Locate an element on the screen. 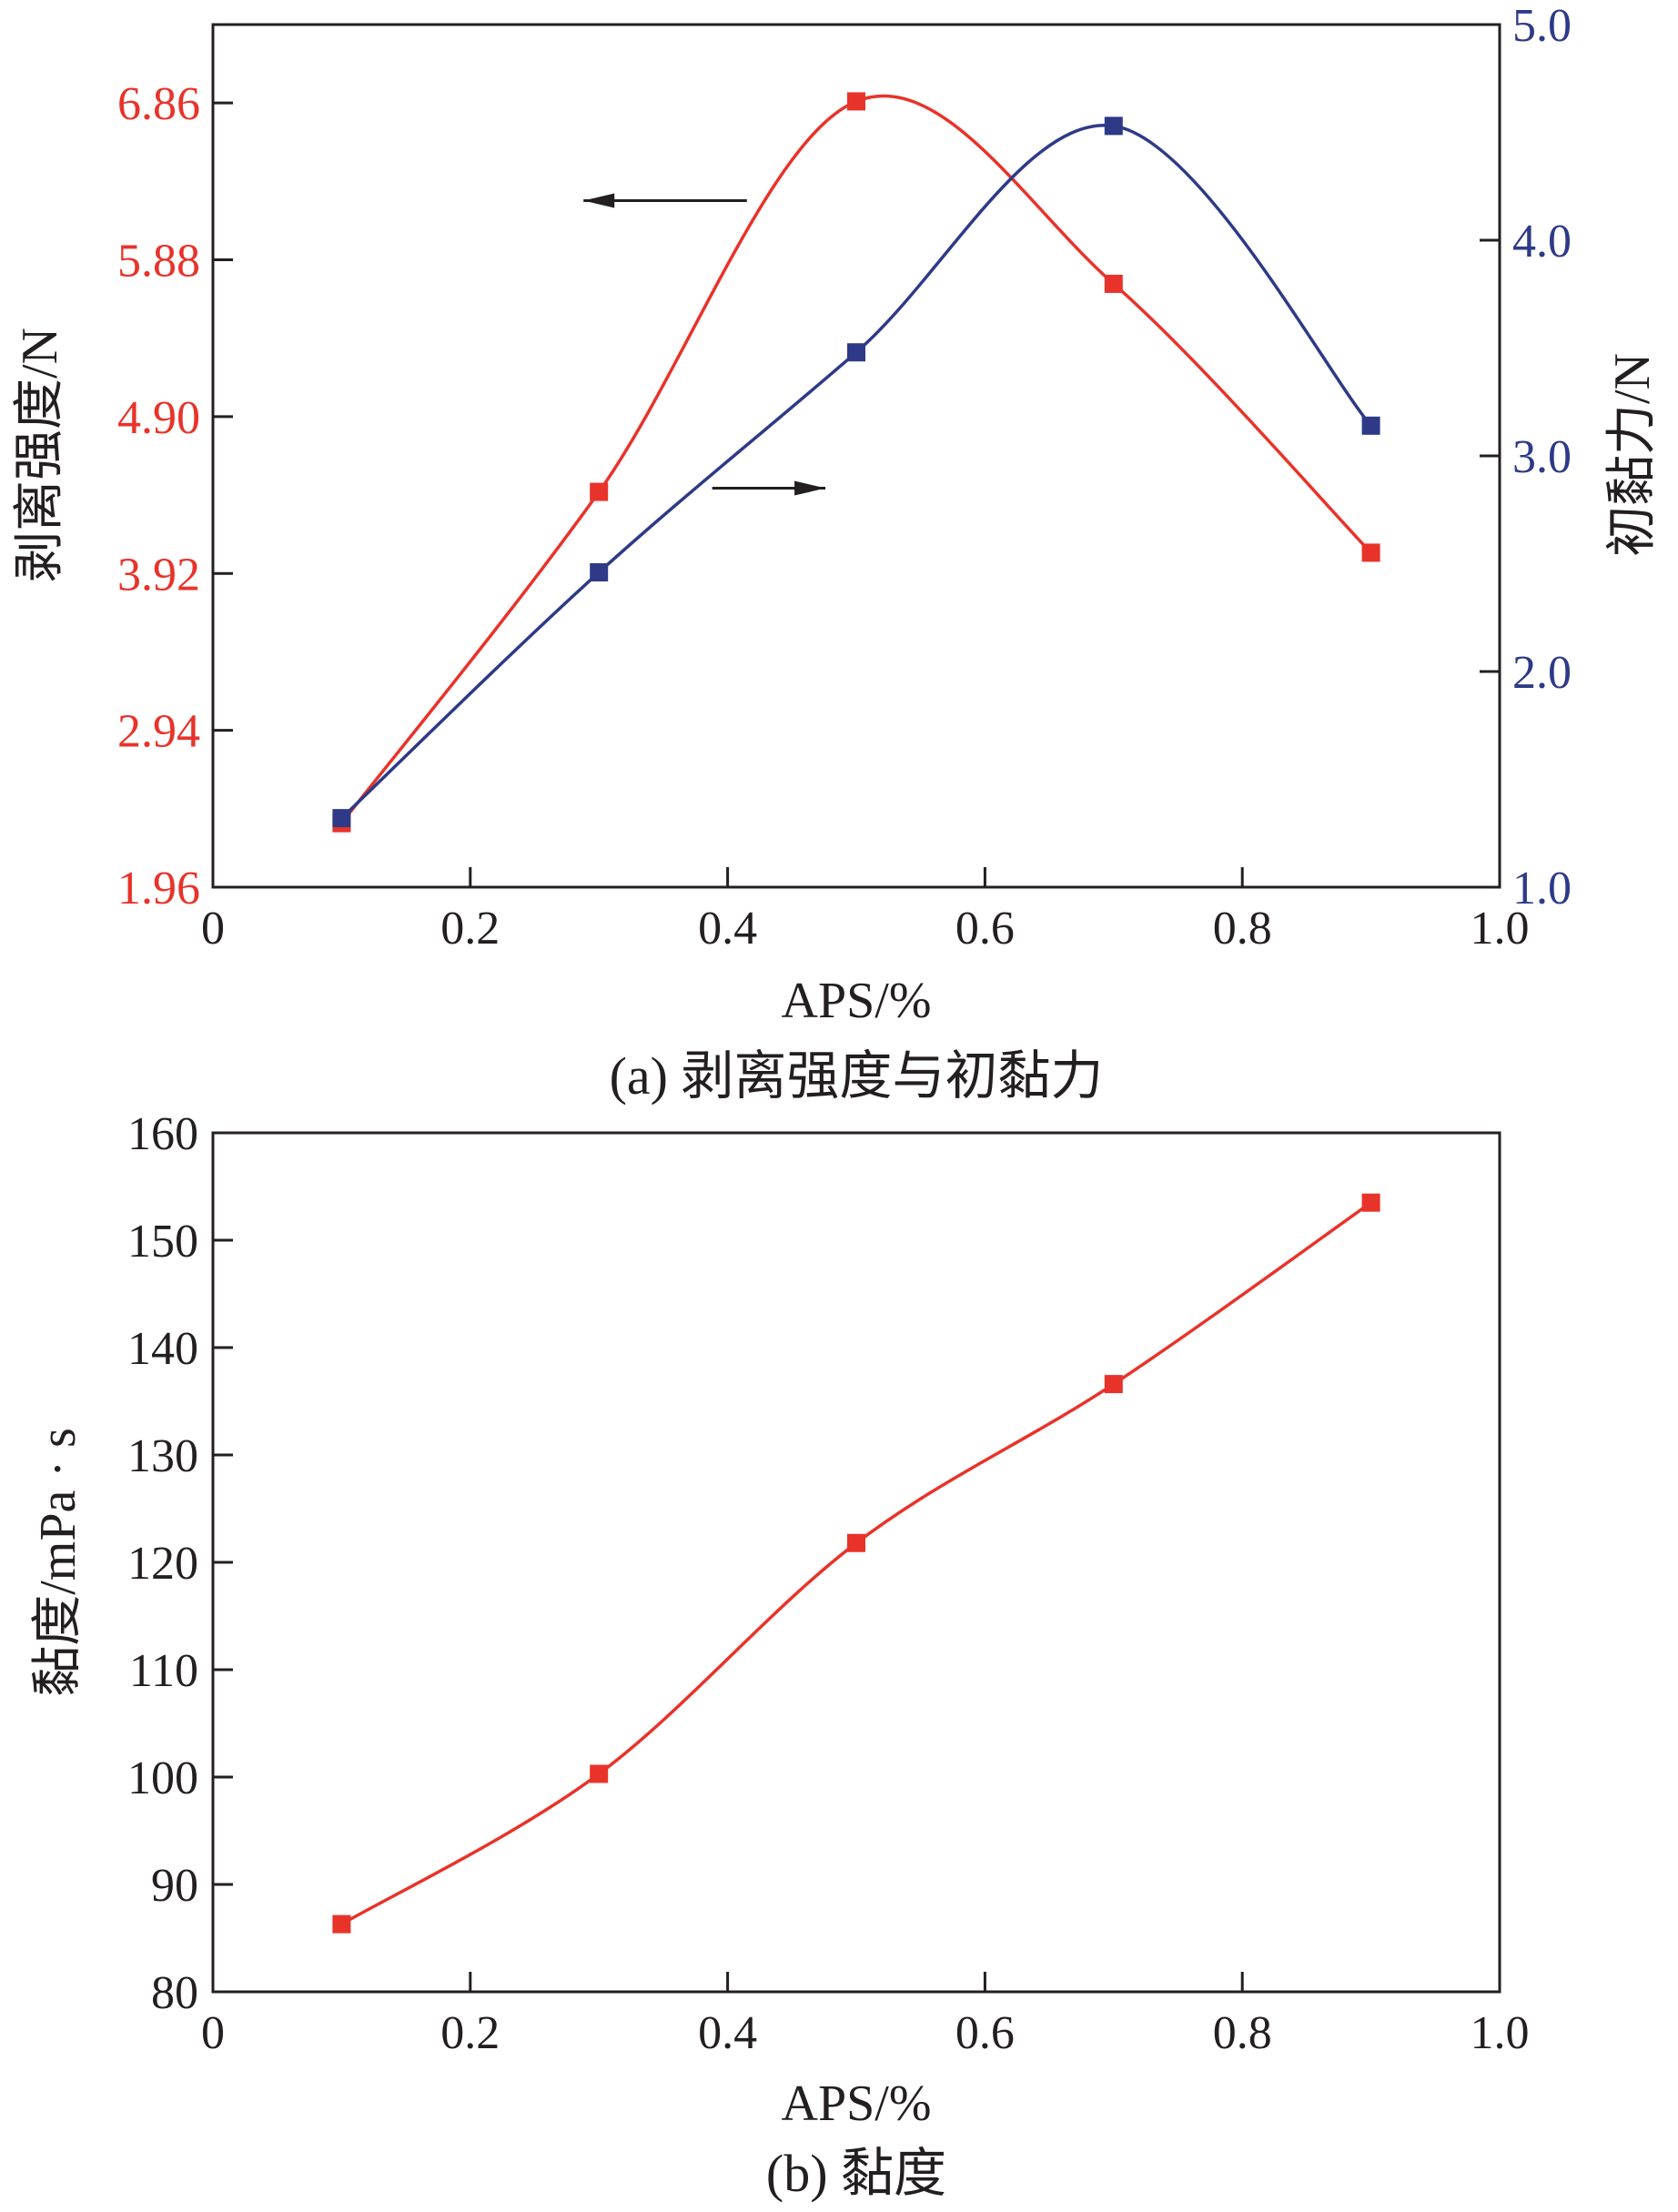 This screenshot has width=1678, height=2212. y-tick-label: 110 is located at coordinates (164, 1671).